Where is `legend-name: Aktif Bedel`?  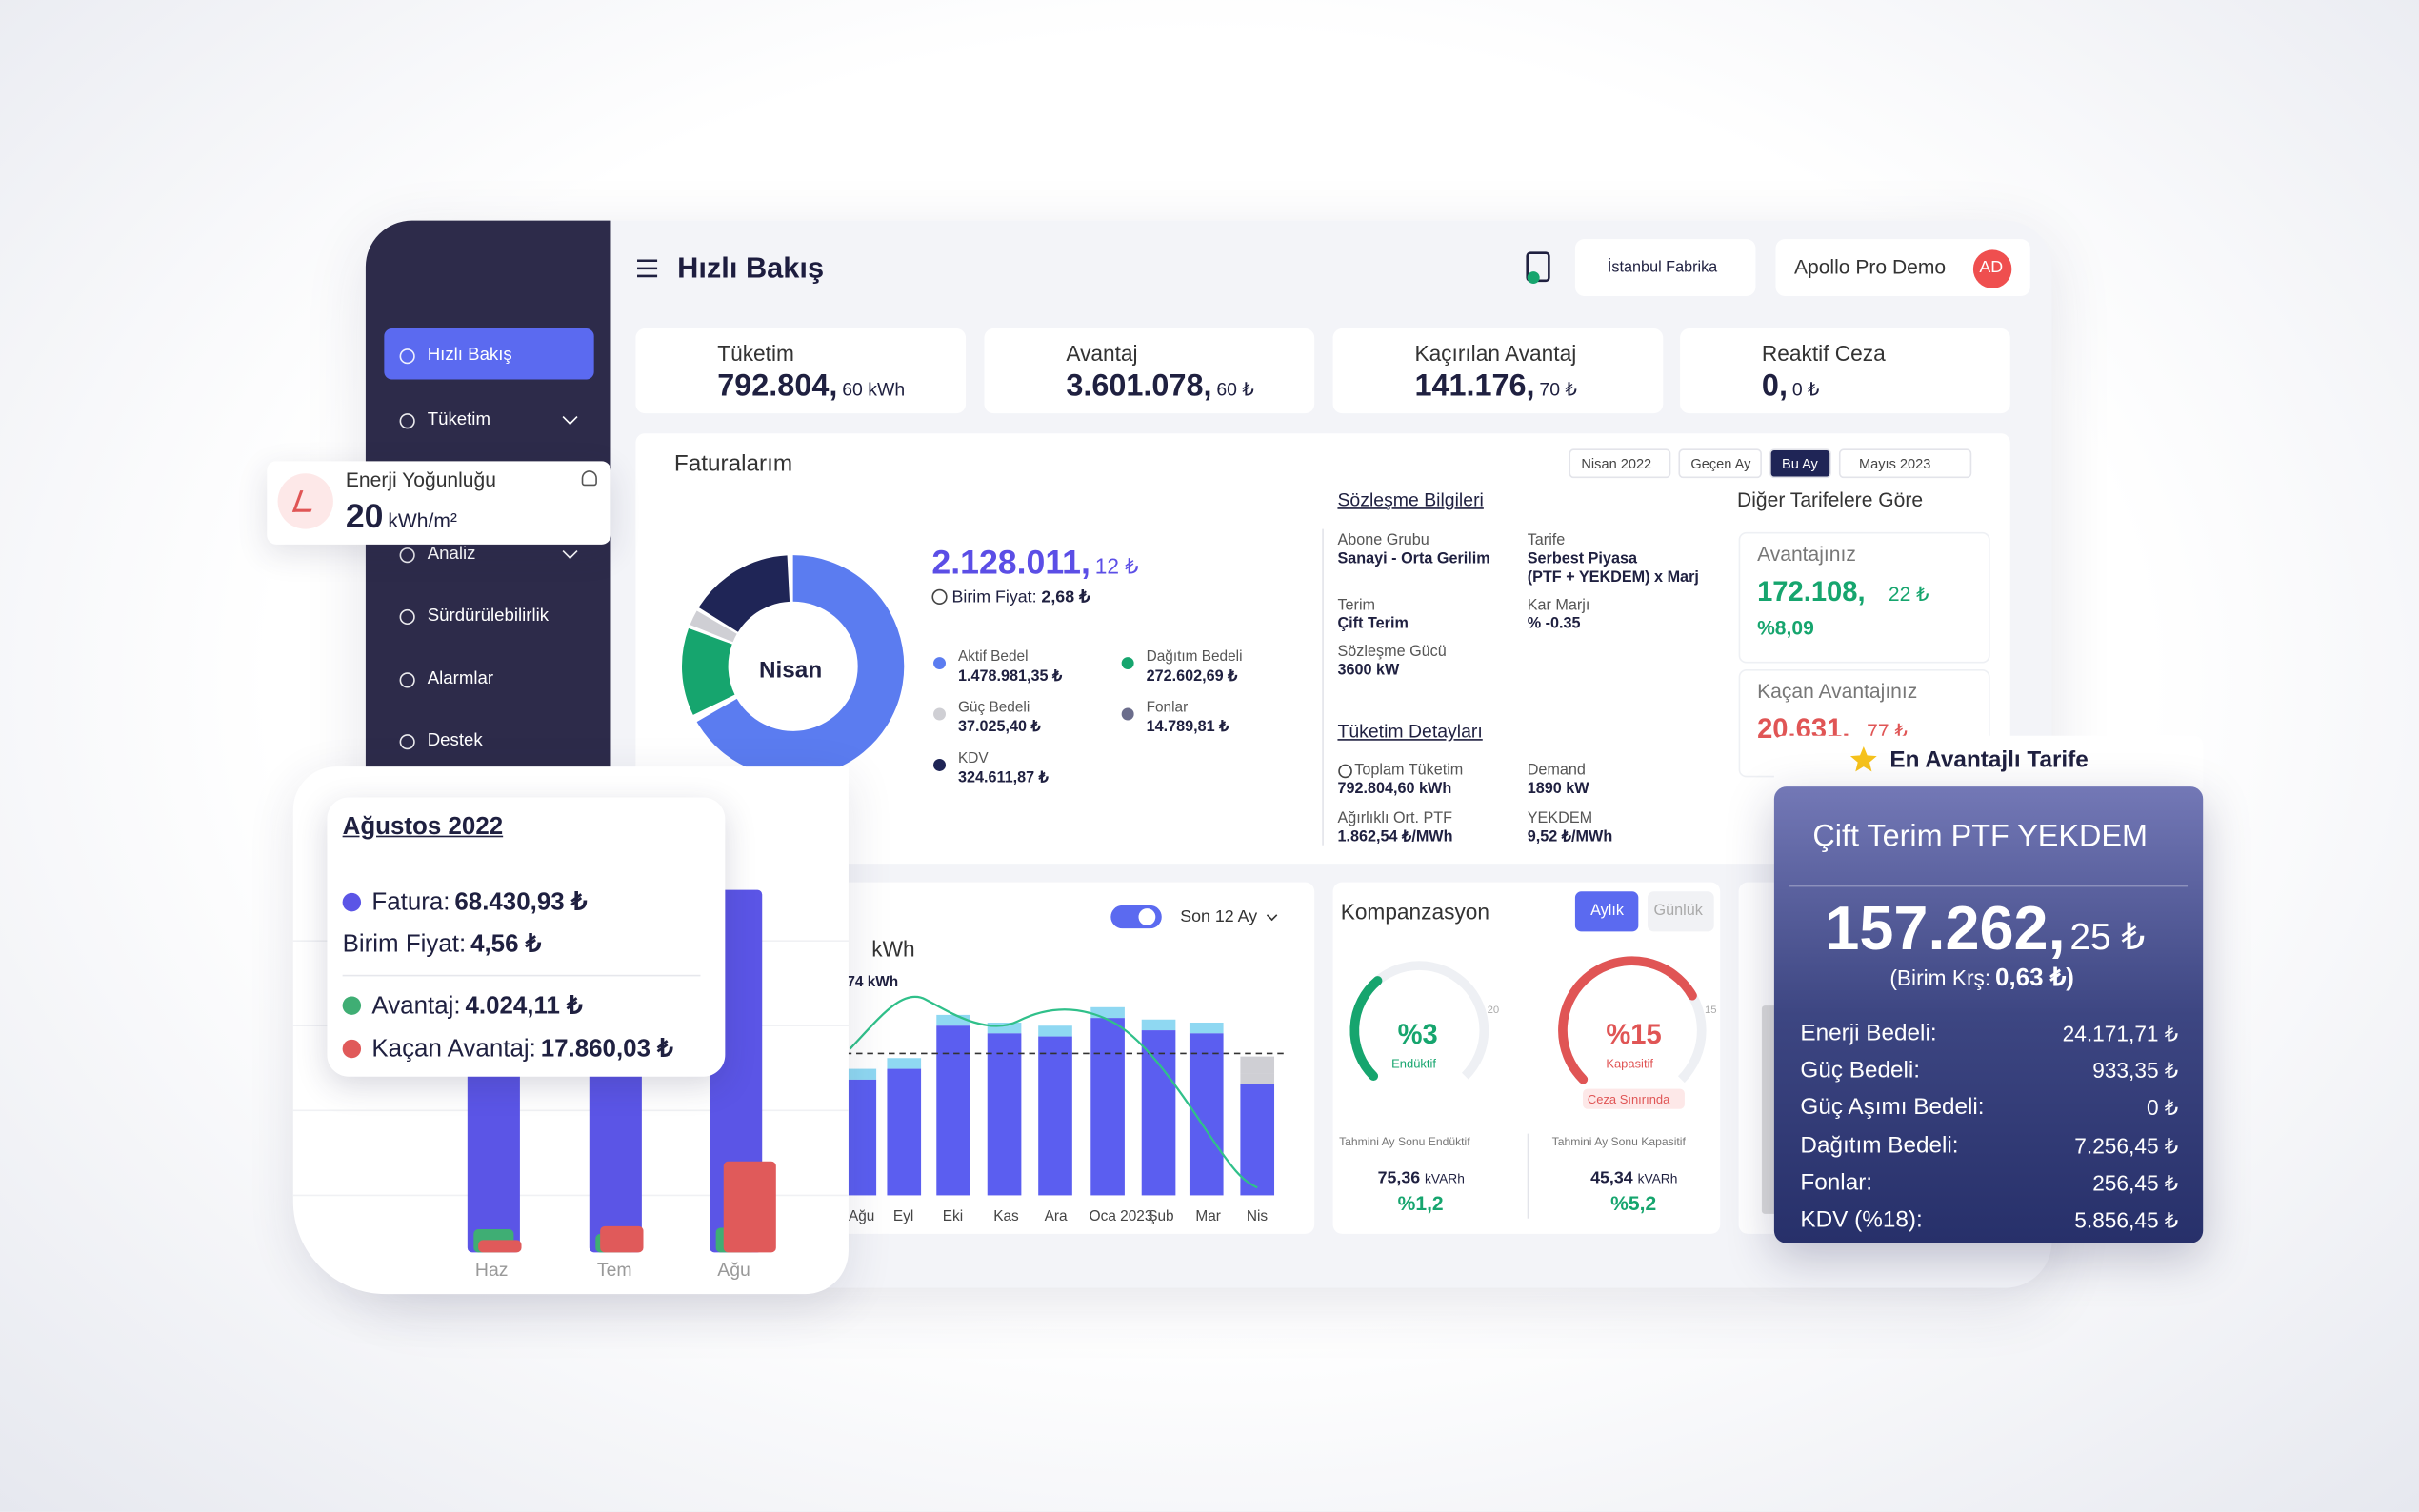
legend-name: Aktif Bedel is located at coordinates (993, 657).